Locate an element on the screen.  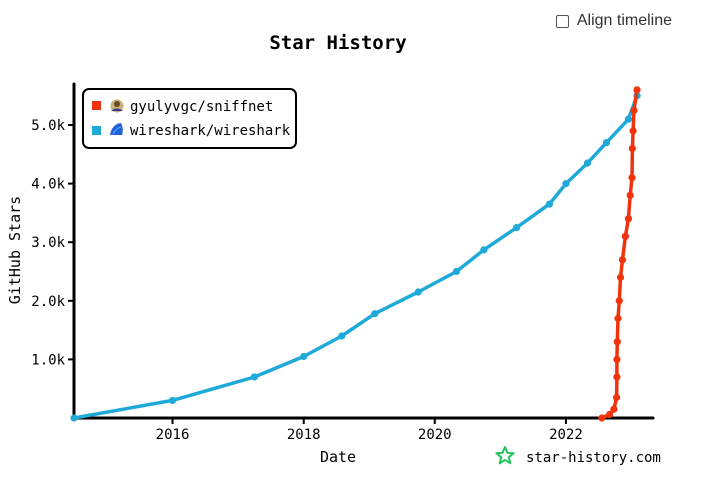
x-tick-label: 2018 is located at coordinates (304, 435).